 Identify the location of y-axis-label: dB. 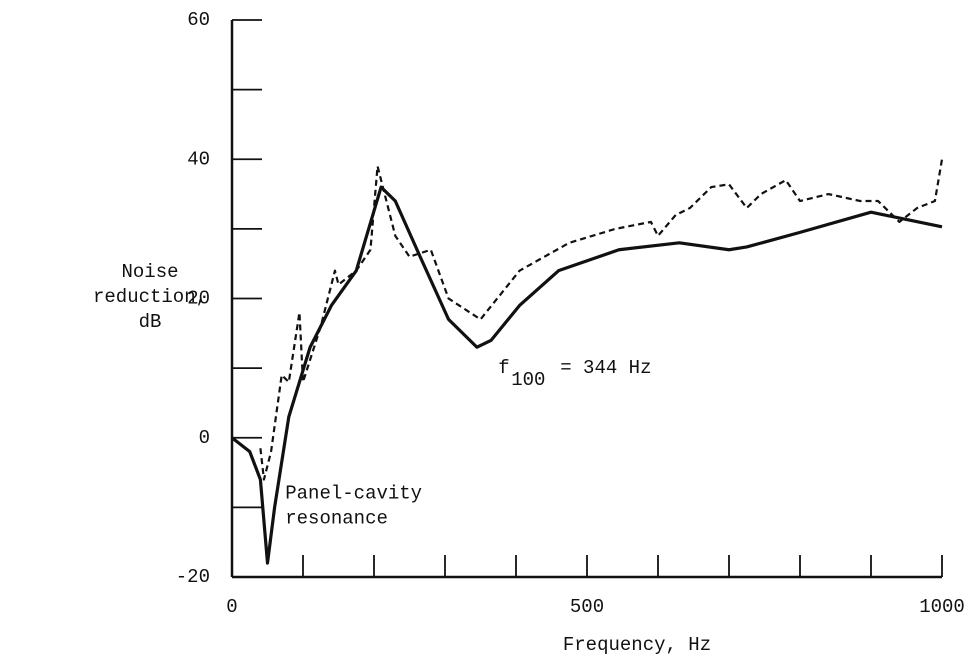
(150, 322).